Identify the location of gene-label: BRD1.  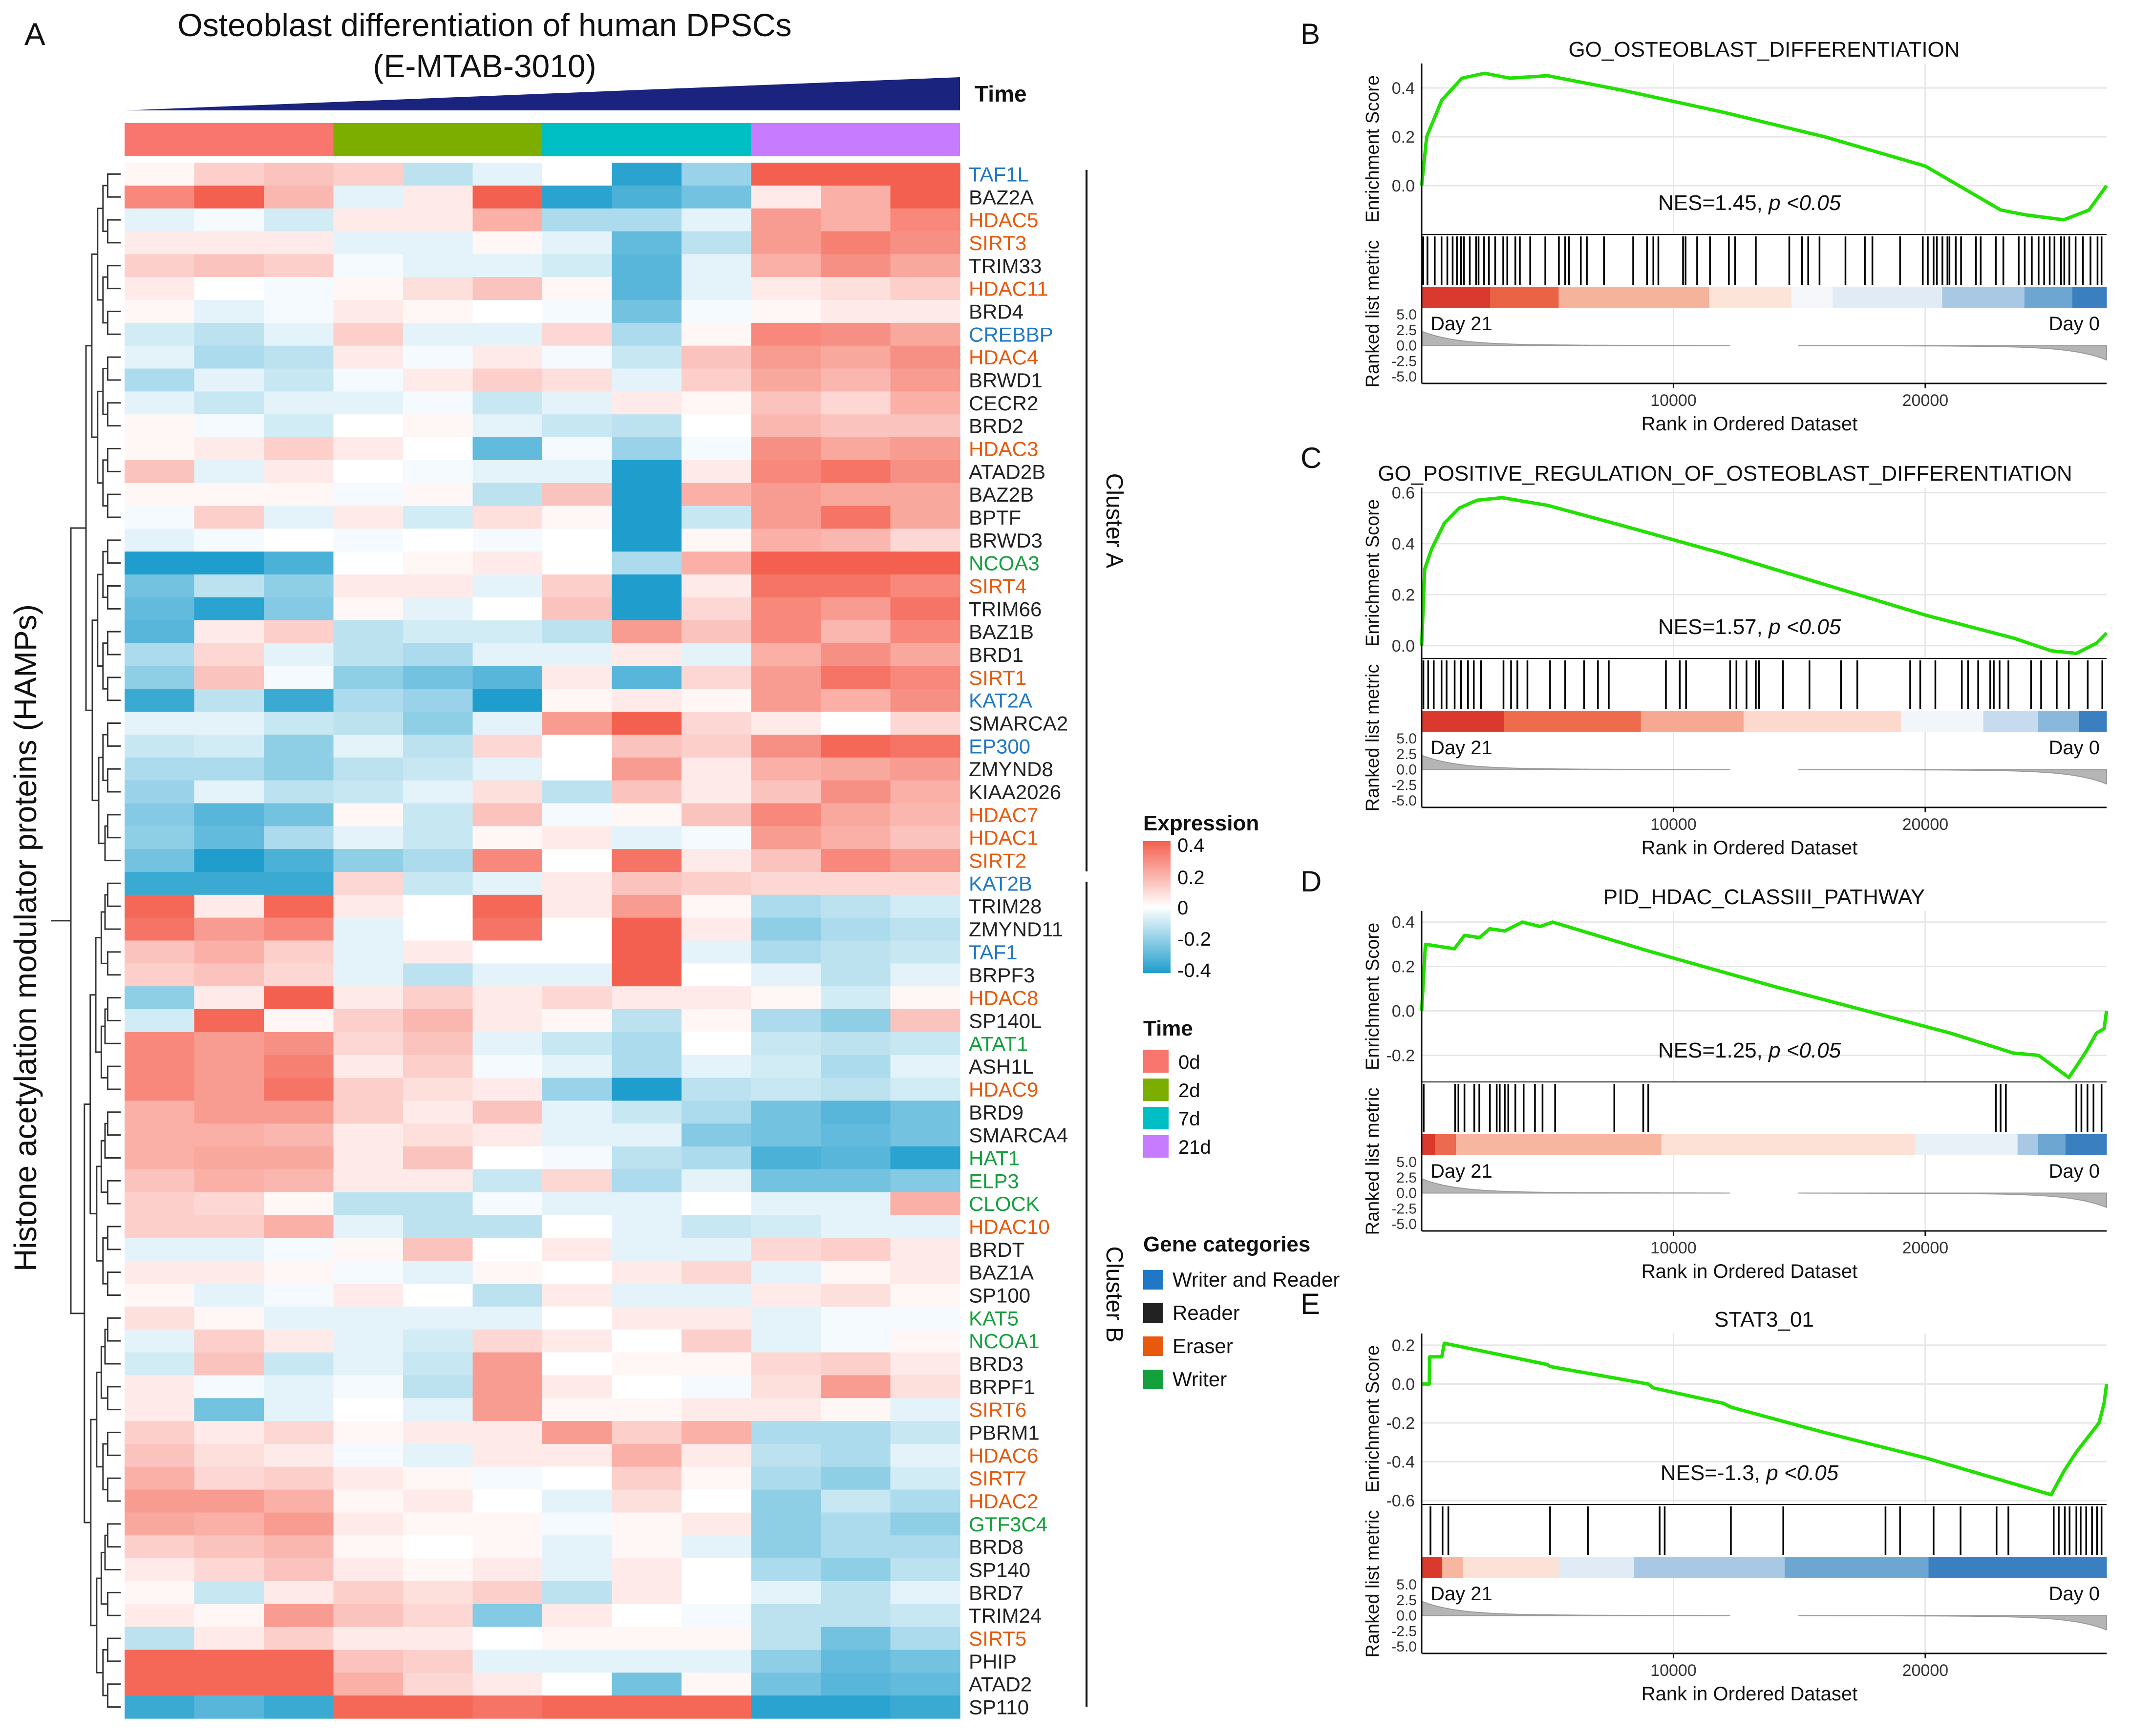
(996, 654).